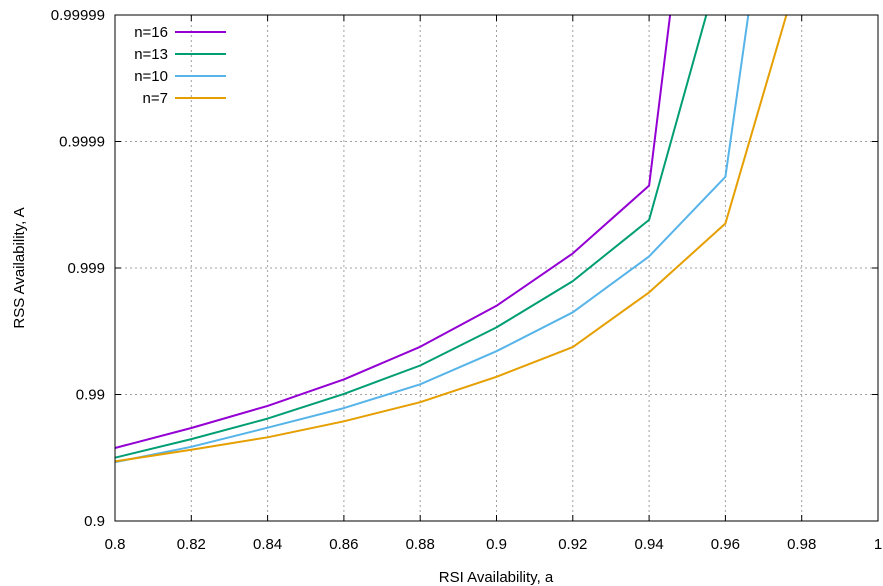 This screenshot has height=586, width=883. I want to click on x-tick-label: 0.86, so click(343, 544).